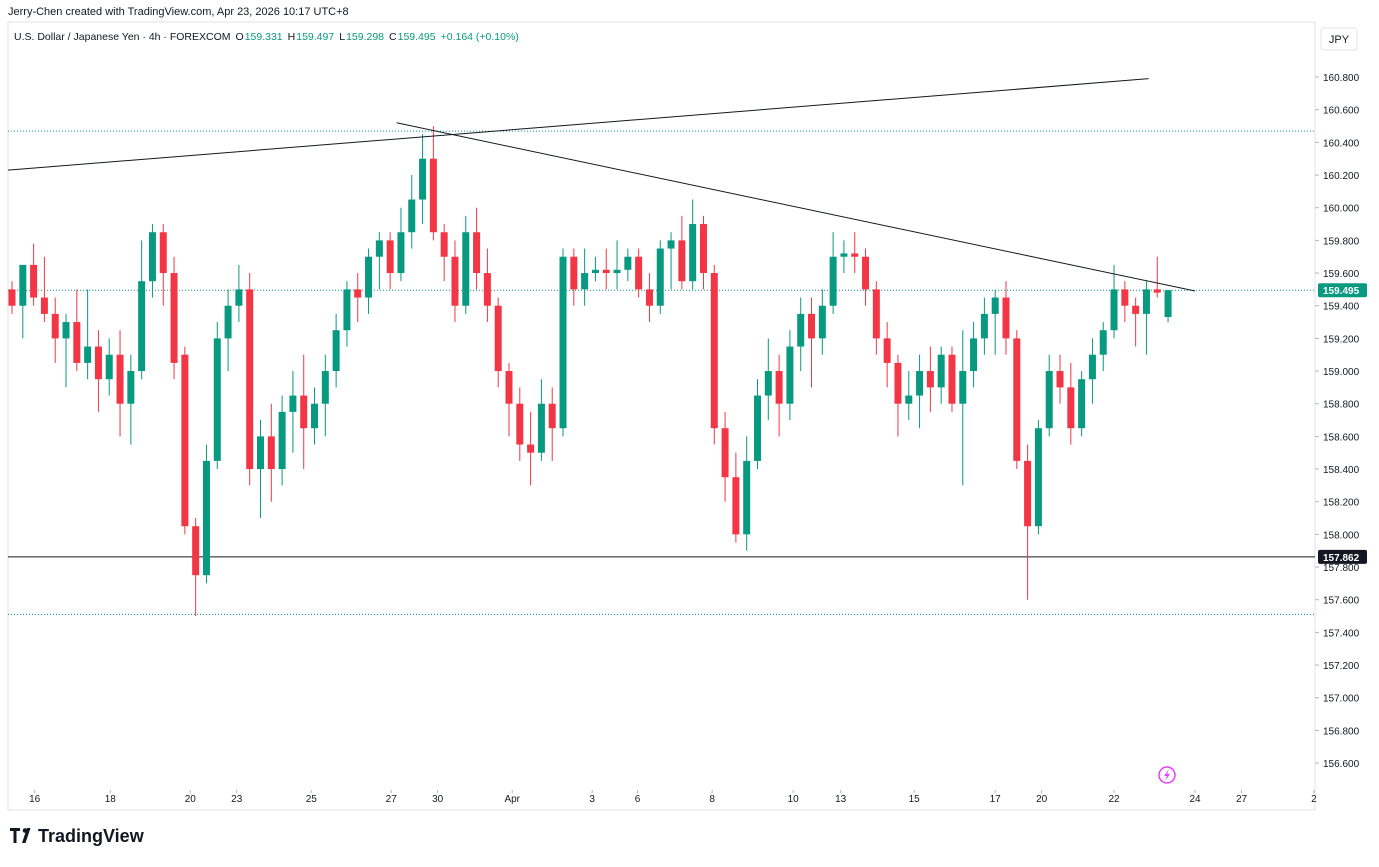 The image size is (1379, 867). I want to click on y-tick-label: 156.600, so click(1341, 764).